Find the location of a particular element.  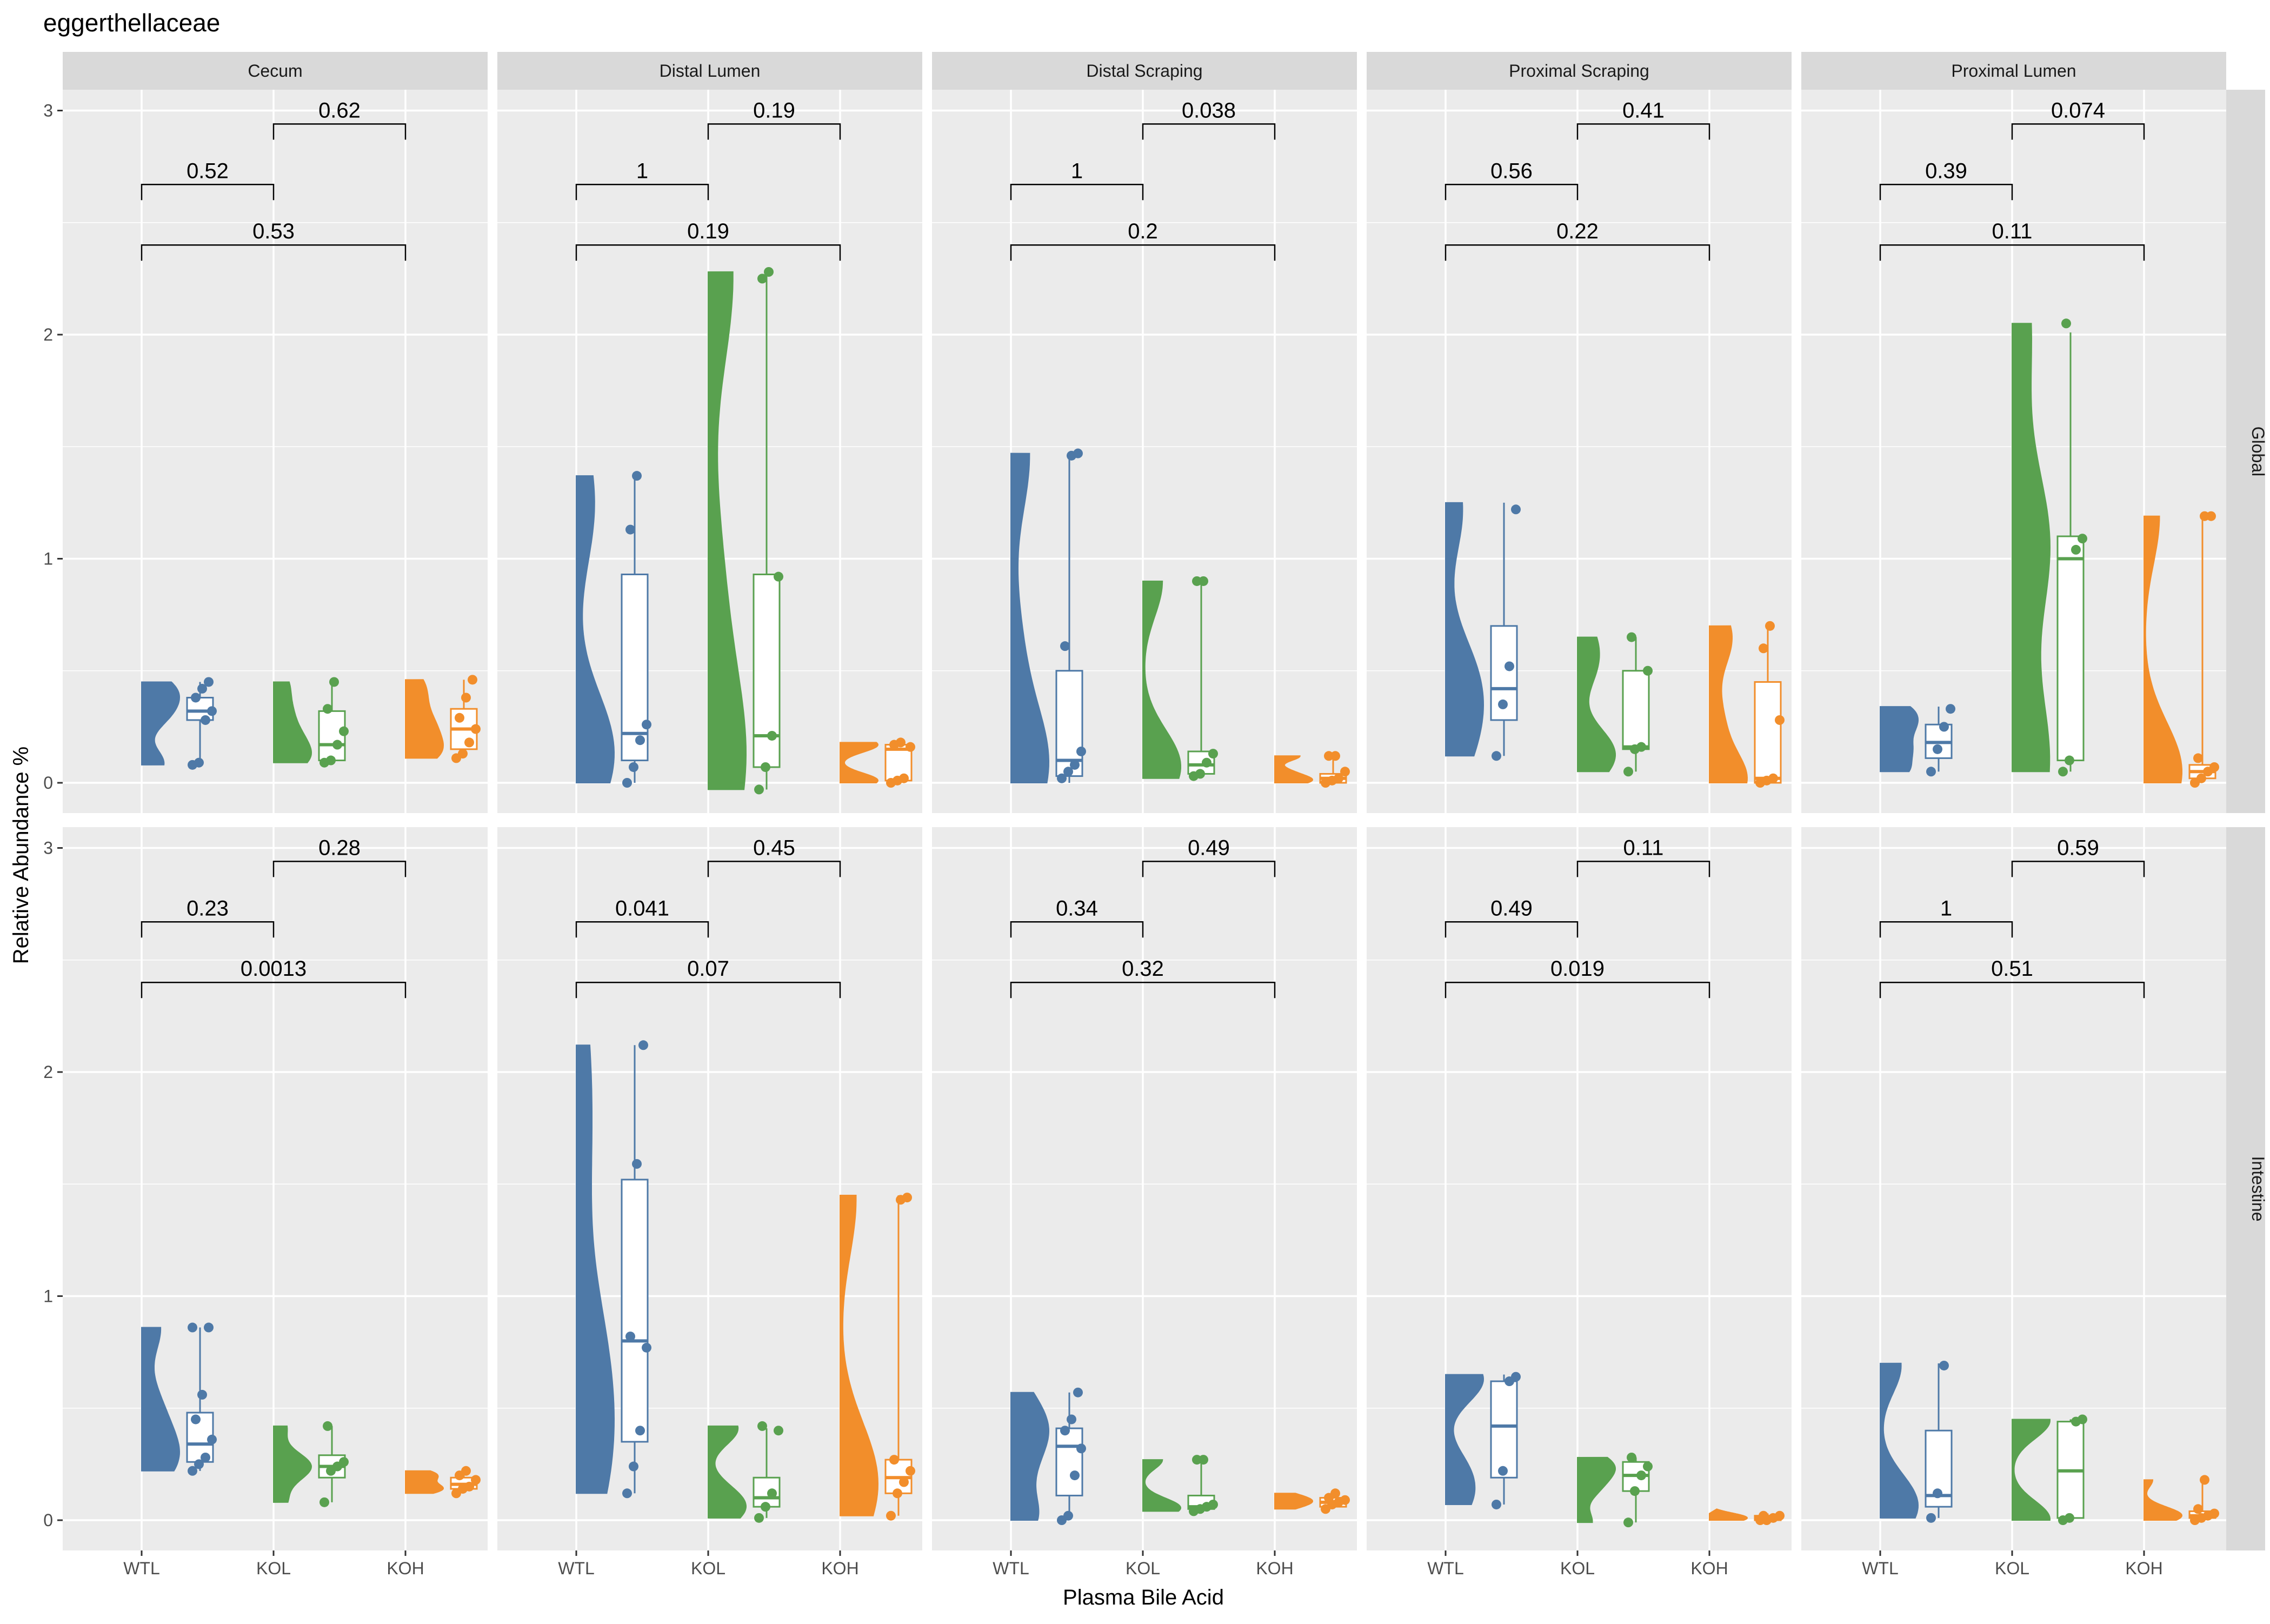

p-value-label: 0.28 is located at coordinates (339, 848).